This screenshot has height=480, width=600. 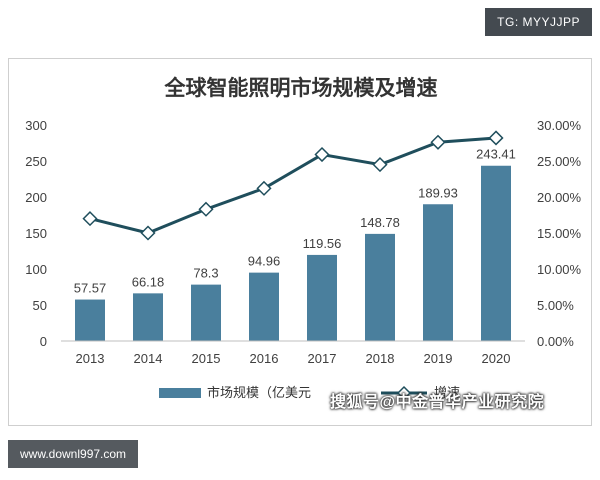 What do you see at coordinates (559, 269) in the screenshot?
I see `y-right-tick-label: 10.00%` at bounding box center [559, 269].